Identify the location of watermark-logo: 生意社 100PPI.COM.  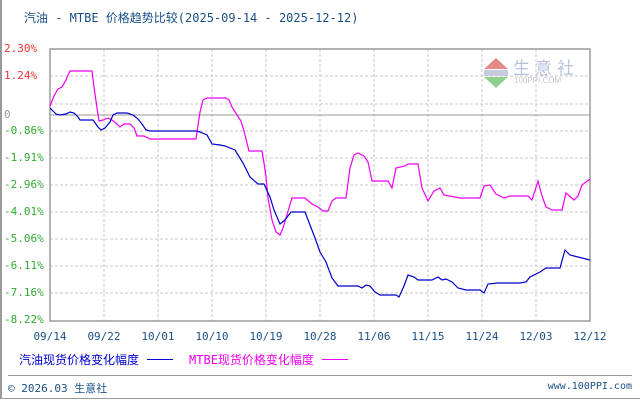
(531, 73).